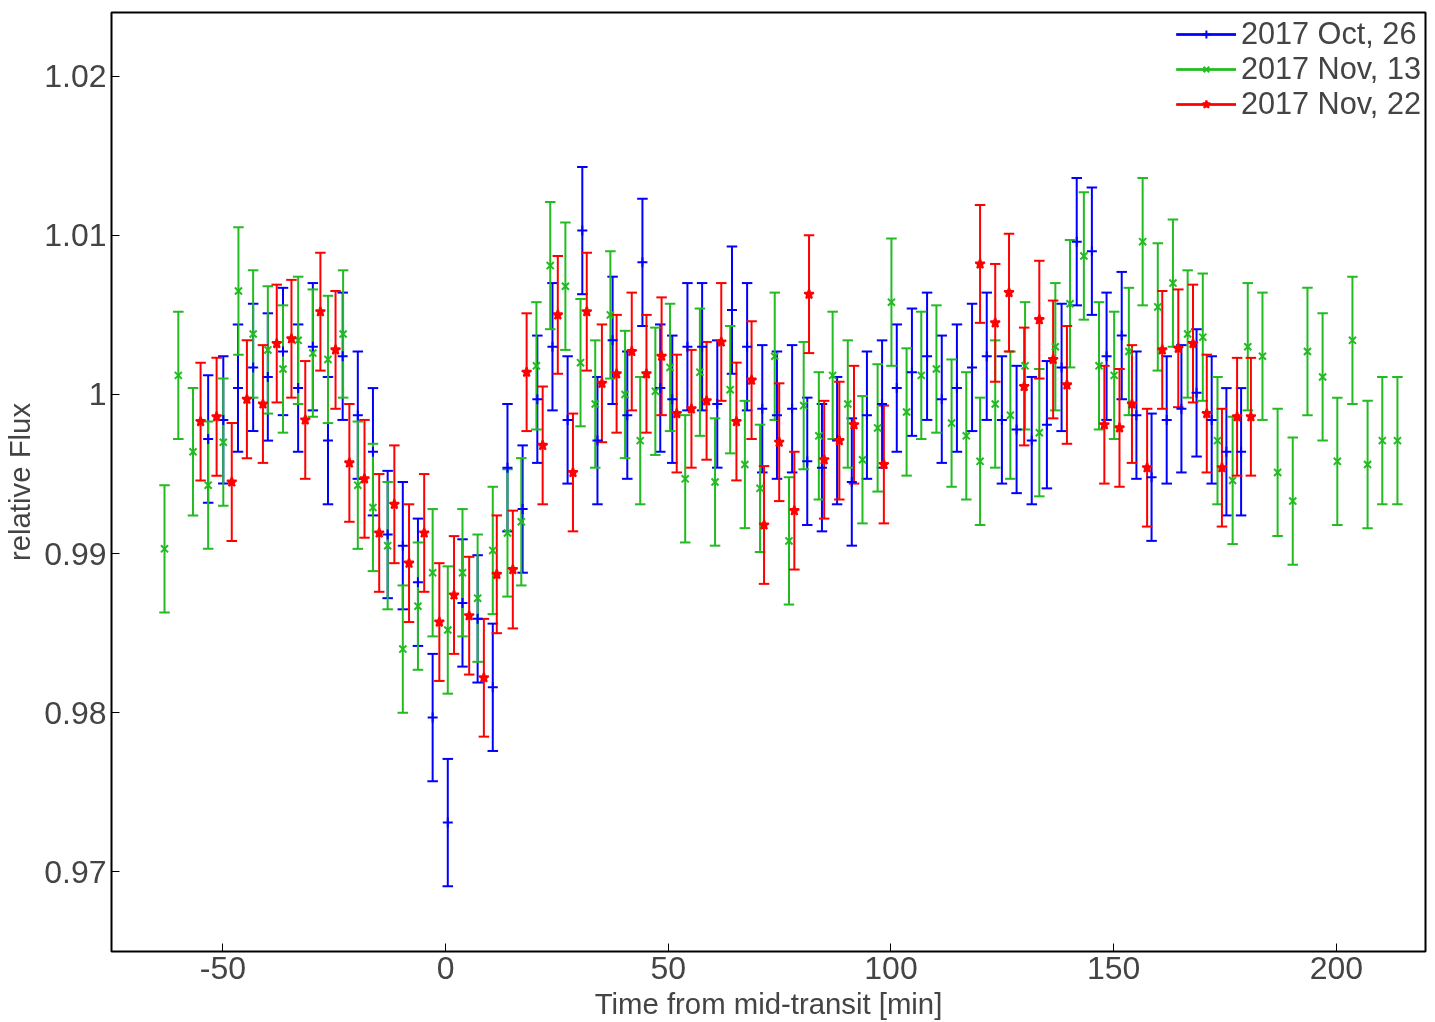  What do you see at coordinates (1114, 967) in the screenshot?
I see `x-tick-label: 150` at bounding box center [1114, 967].